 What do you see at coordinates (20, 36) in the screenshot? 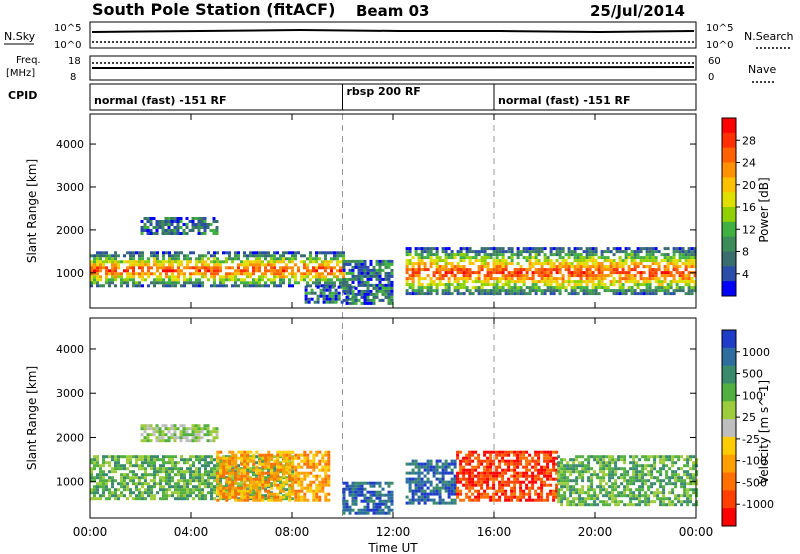
I see `nsky-label: N.Sky` at bounding box center [20, 36].